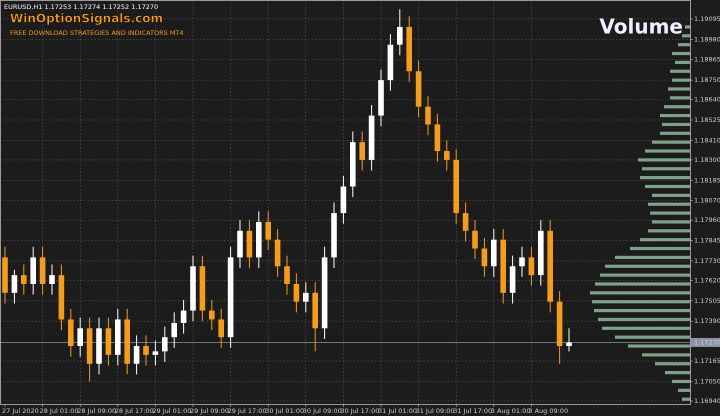 Image resolution: width=720 pixels, height=416 pixels. What do you see at coordinates (707, 220) in the screenshot?
I see `y-tick-label: 1.17960` at bounding box center [707, 220].